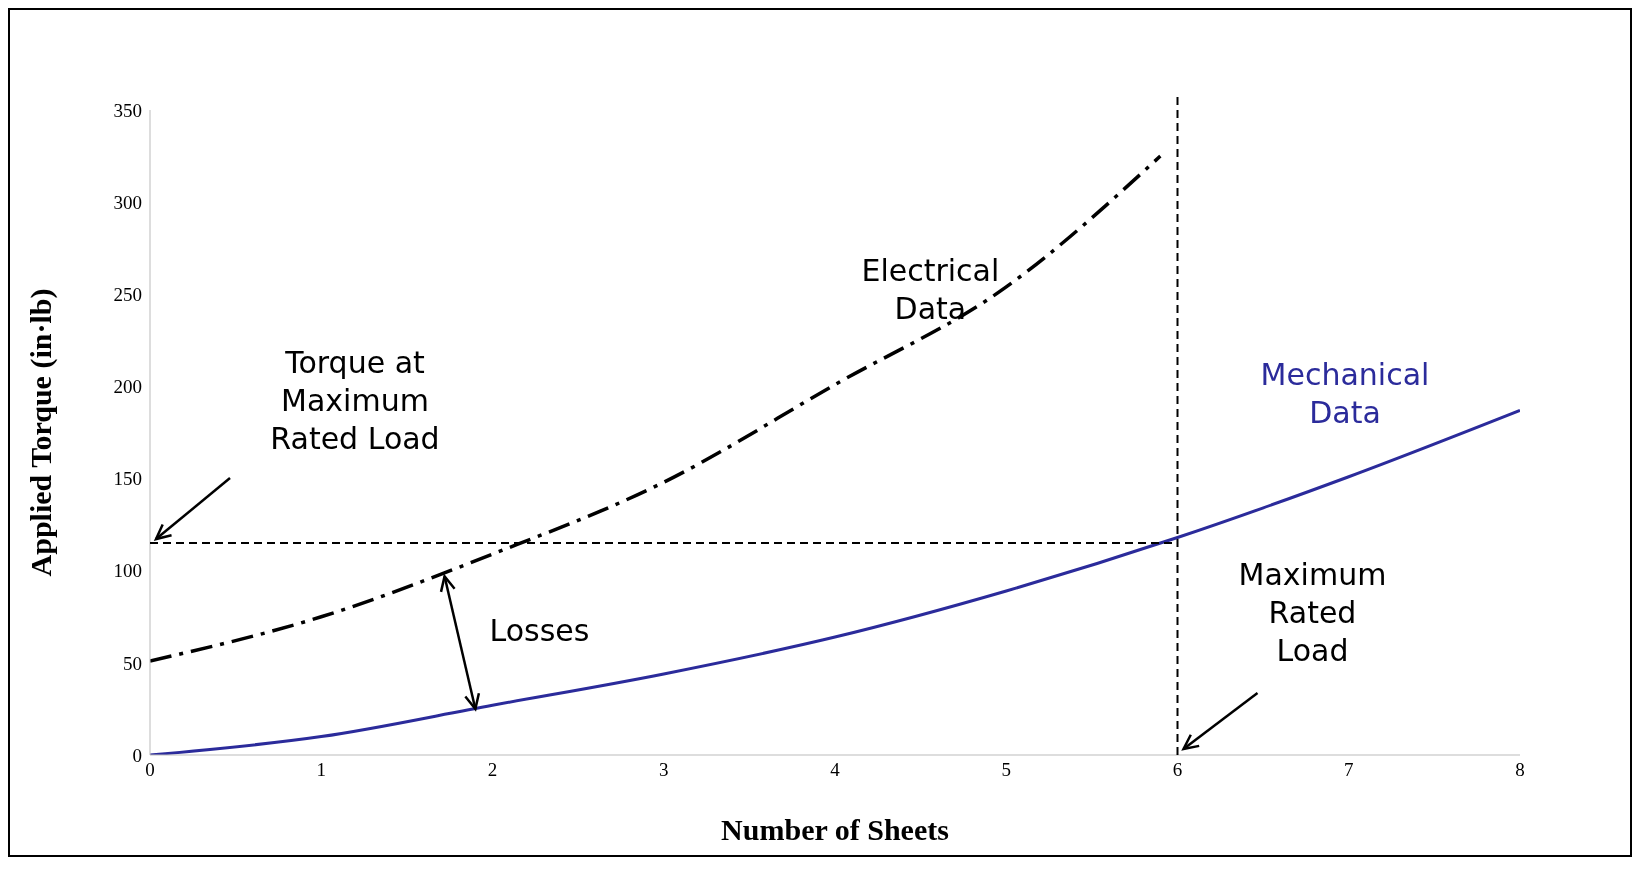 The image size is (1640, 869). What do you see at coordinates (321, 770) in the screenshot?
I see `x-tick-label: 1` at bounding box center [321, 770].